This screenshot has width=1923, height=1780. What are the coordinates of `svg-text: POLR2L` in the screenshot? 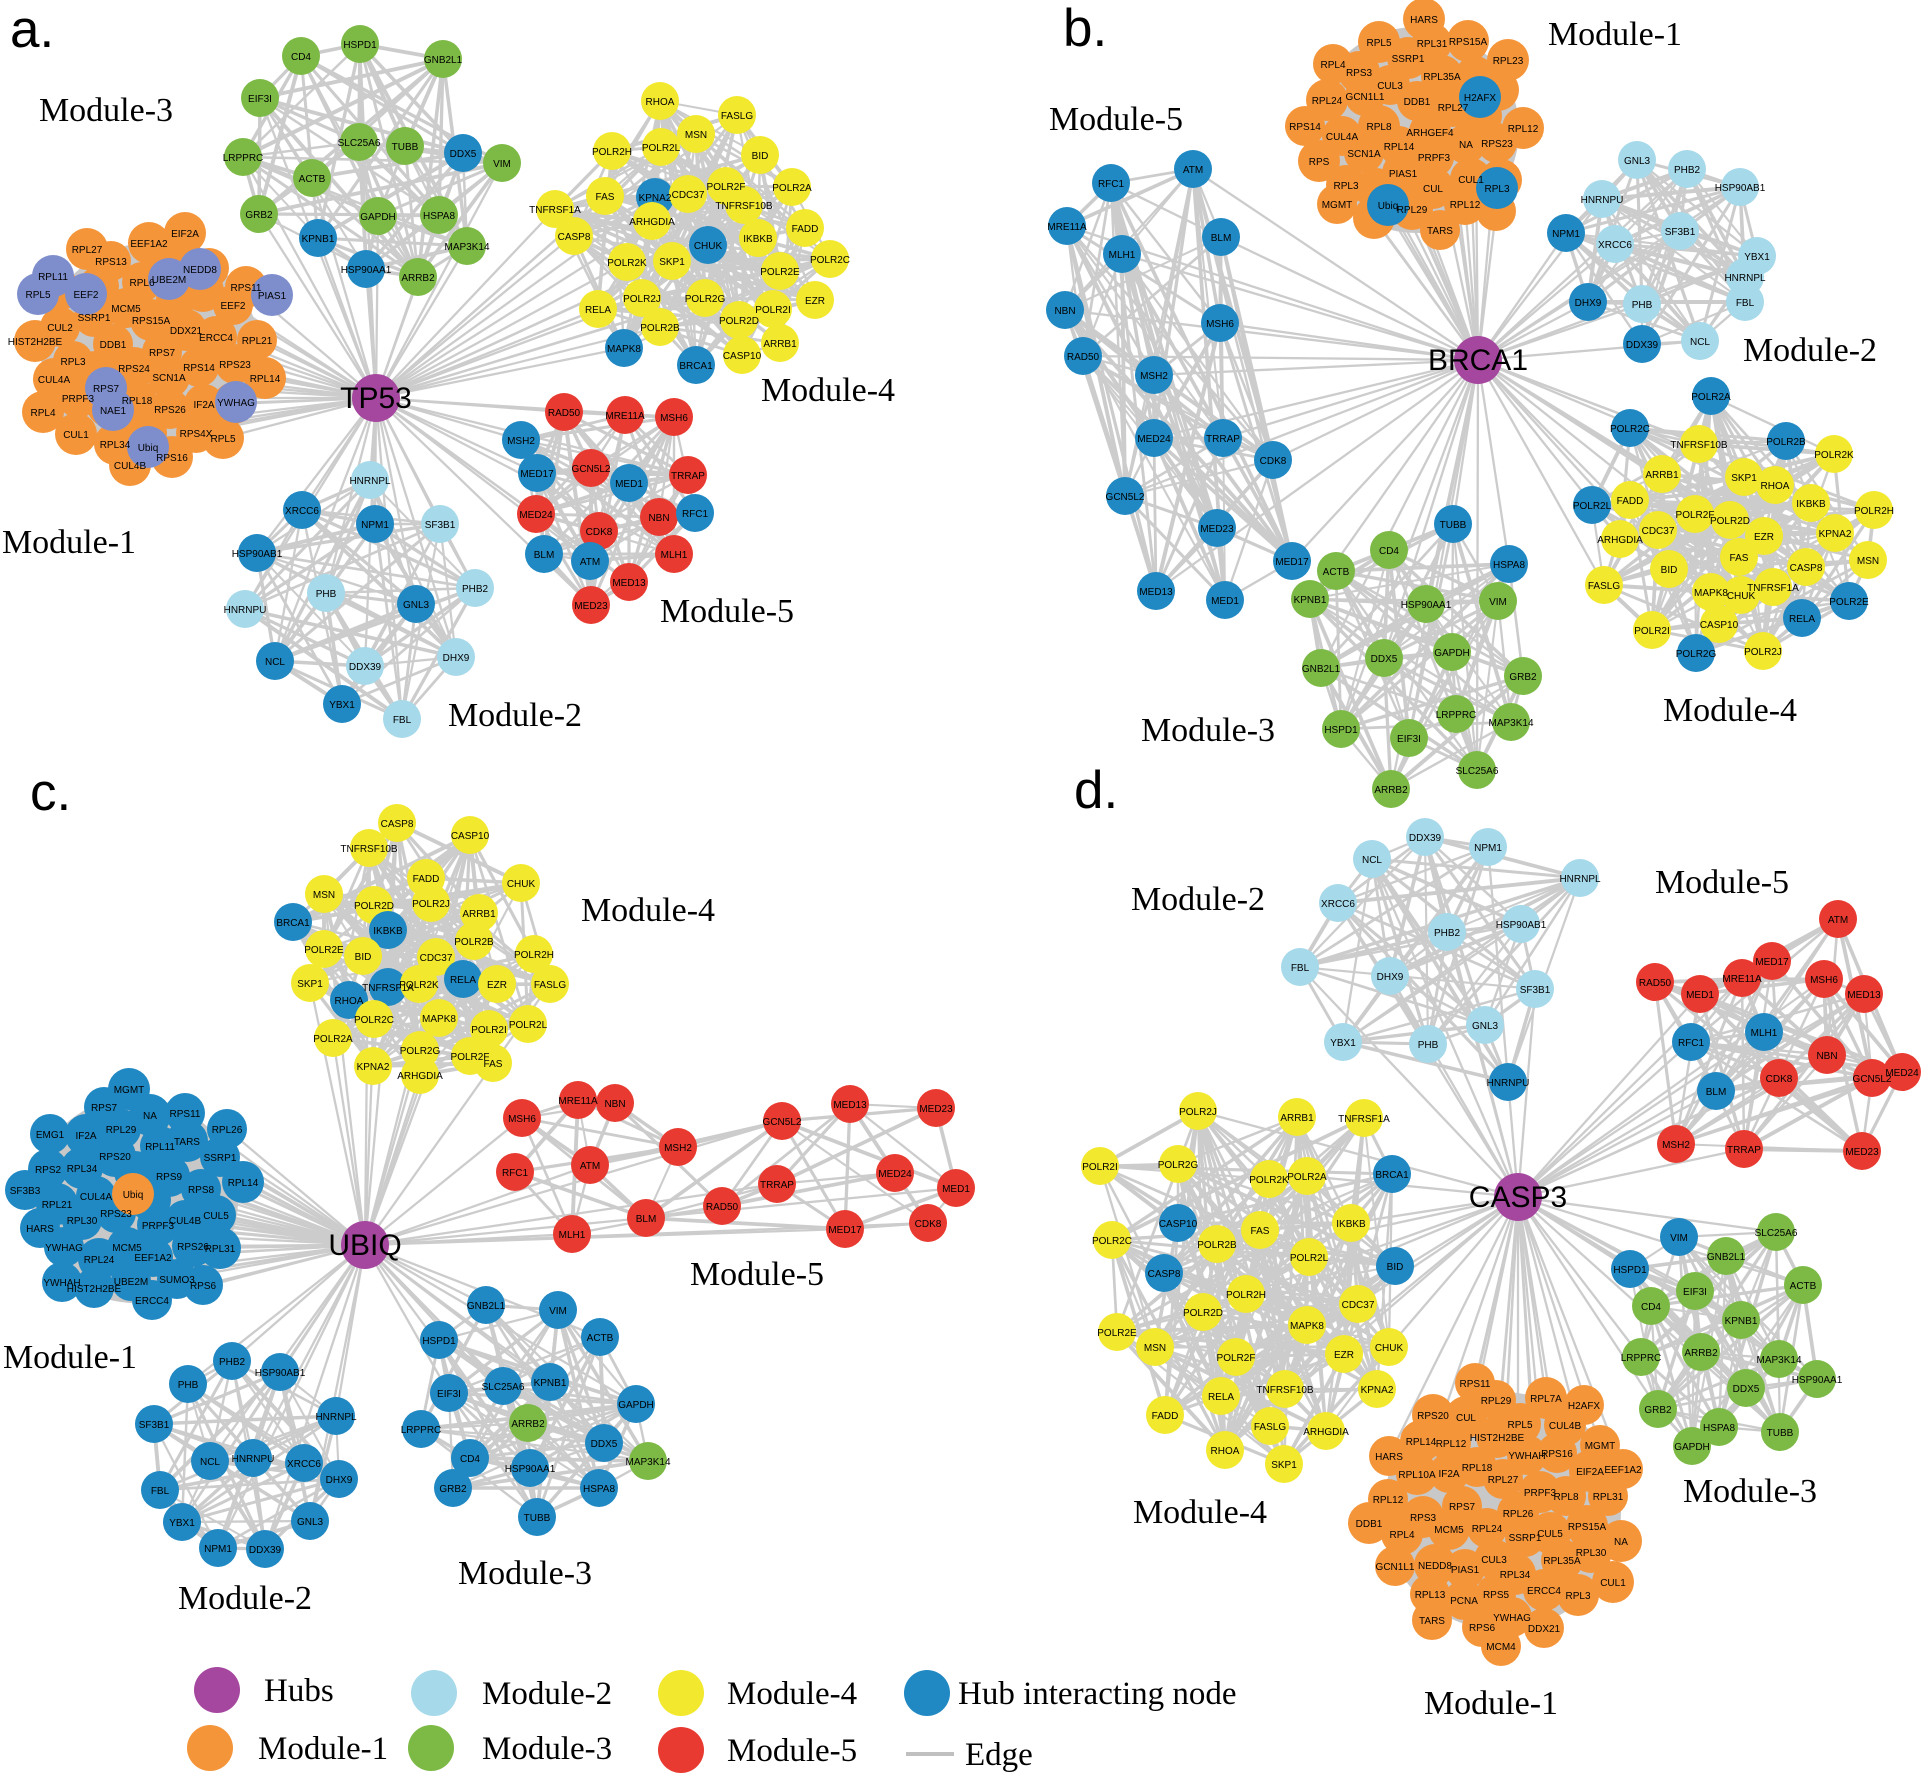 It's located at (528, 1025).